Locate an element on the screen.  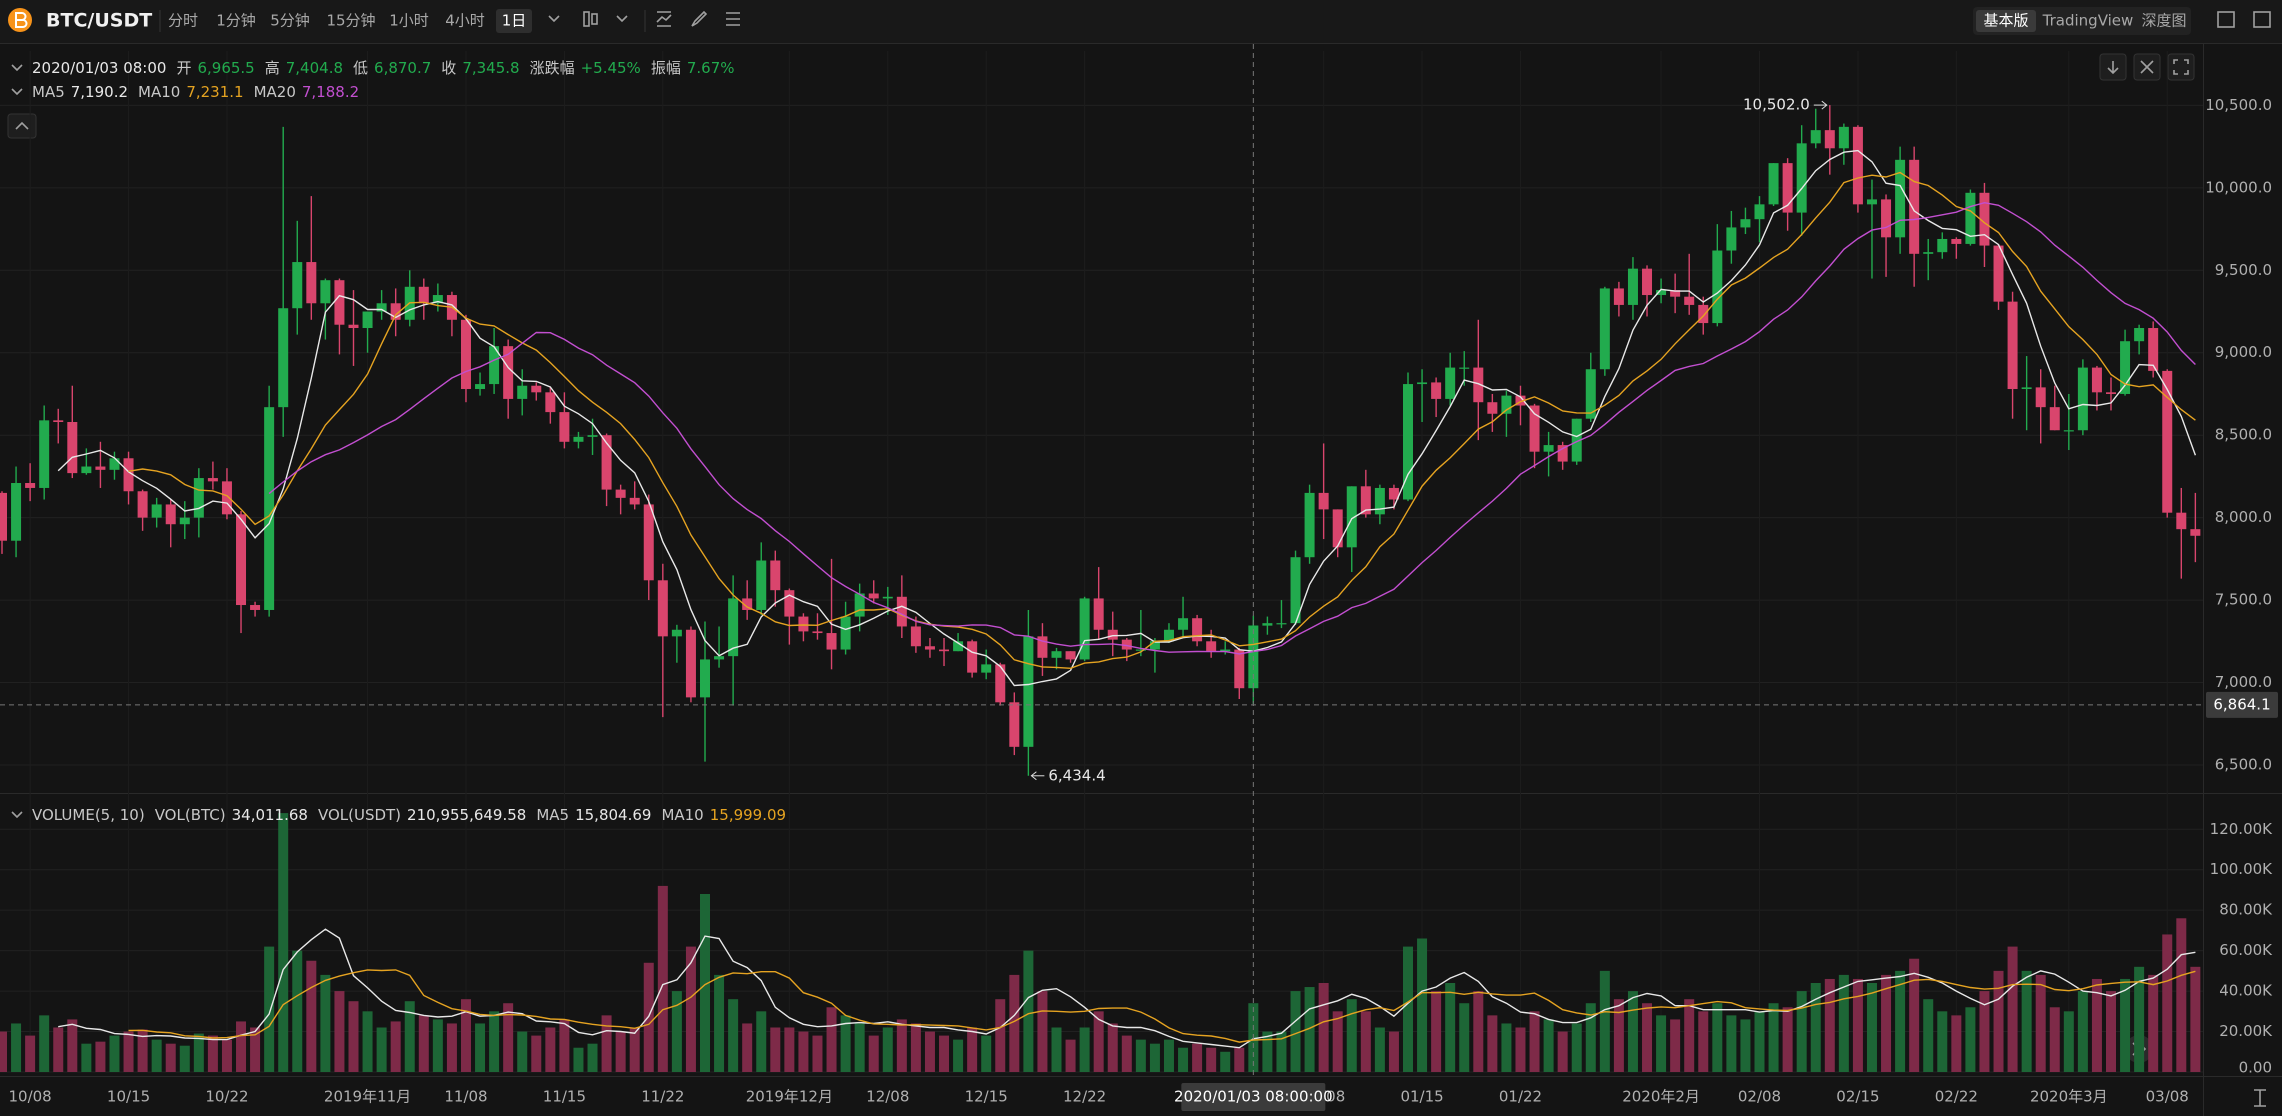
view-button: TradingView is located at coordinates (2088, 21).